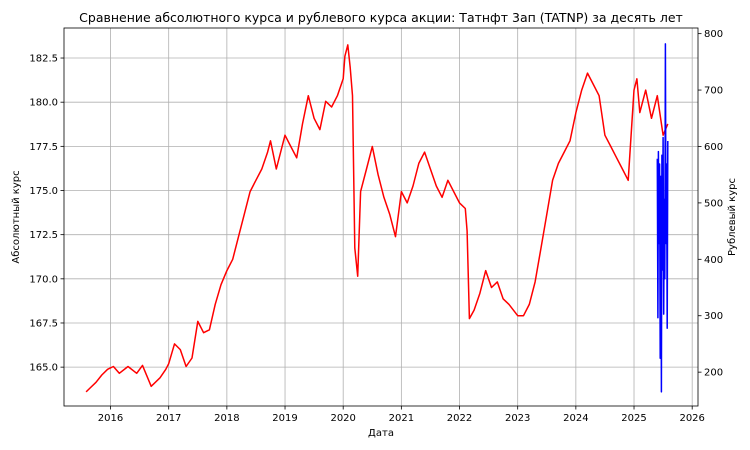 This screenshot has width=750, height=450. I want to click on y-axis-right: 200 300 400 500 600 700 800, so click(710, 204).